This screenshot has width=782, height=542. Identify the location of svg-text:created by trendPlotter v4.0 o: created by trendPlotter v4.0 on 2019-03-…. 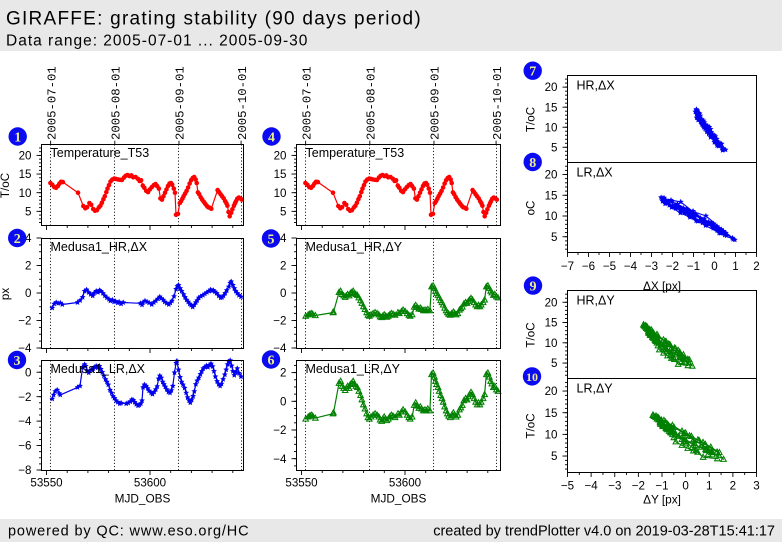
(604, 532).